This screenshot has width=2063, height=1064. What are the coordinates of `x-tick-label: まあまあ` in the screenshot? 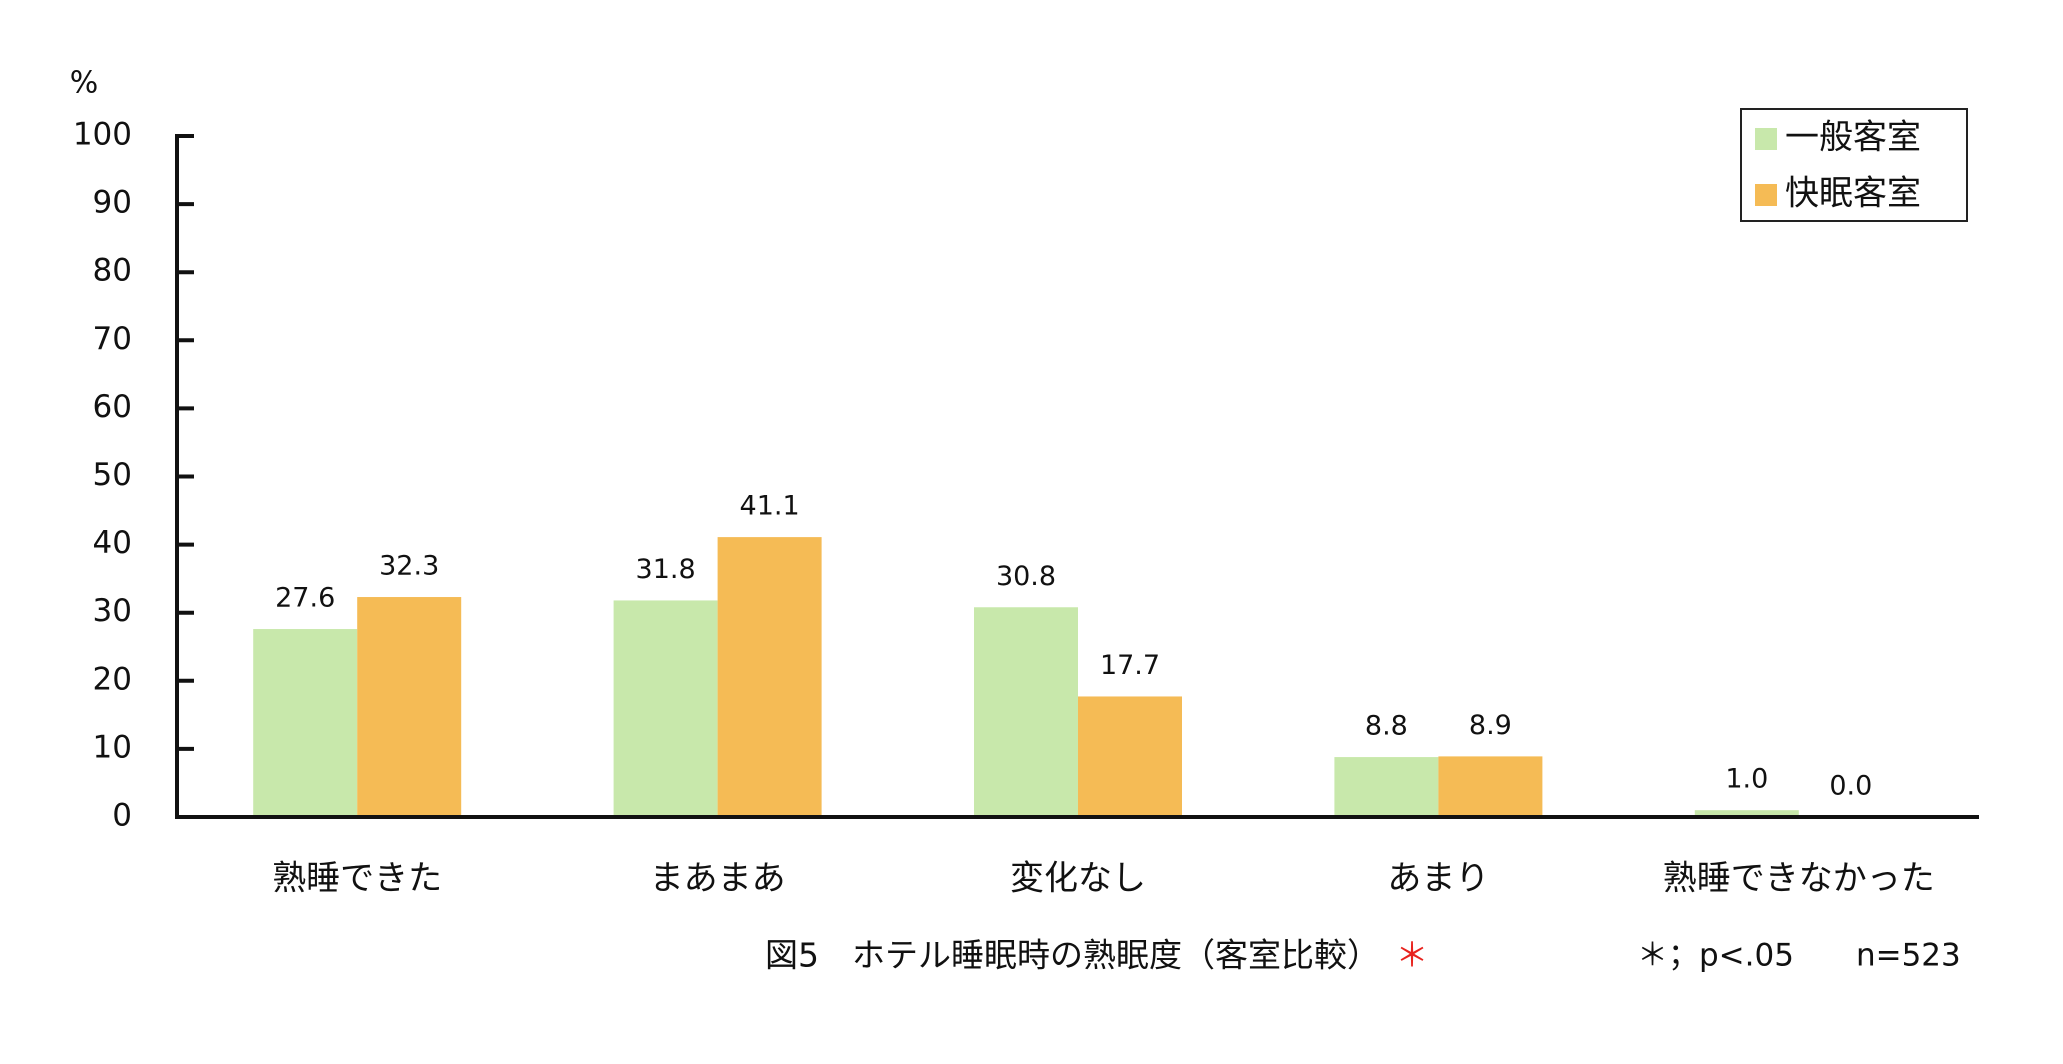 It's located at (718, 879).